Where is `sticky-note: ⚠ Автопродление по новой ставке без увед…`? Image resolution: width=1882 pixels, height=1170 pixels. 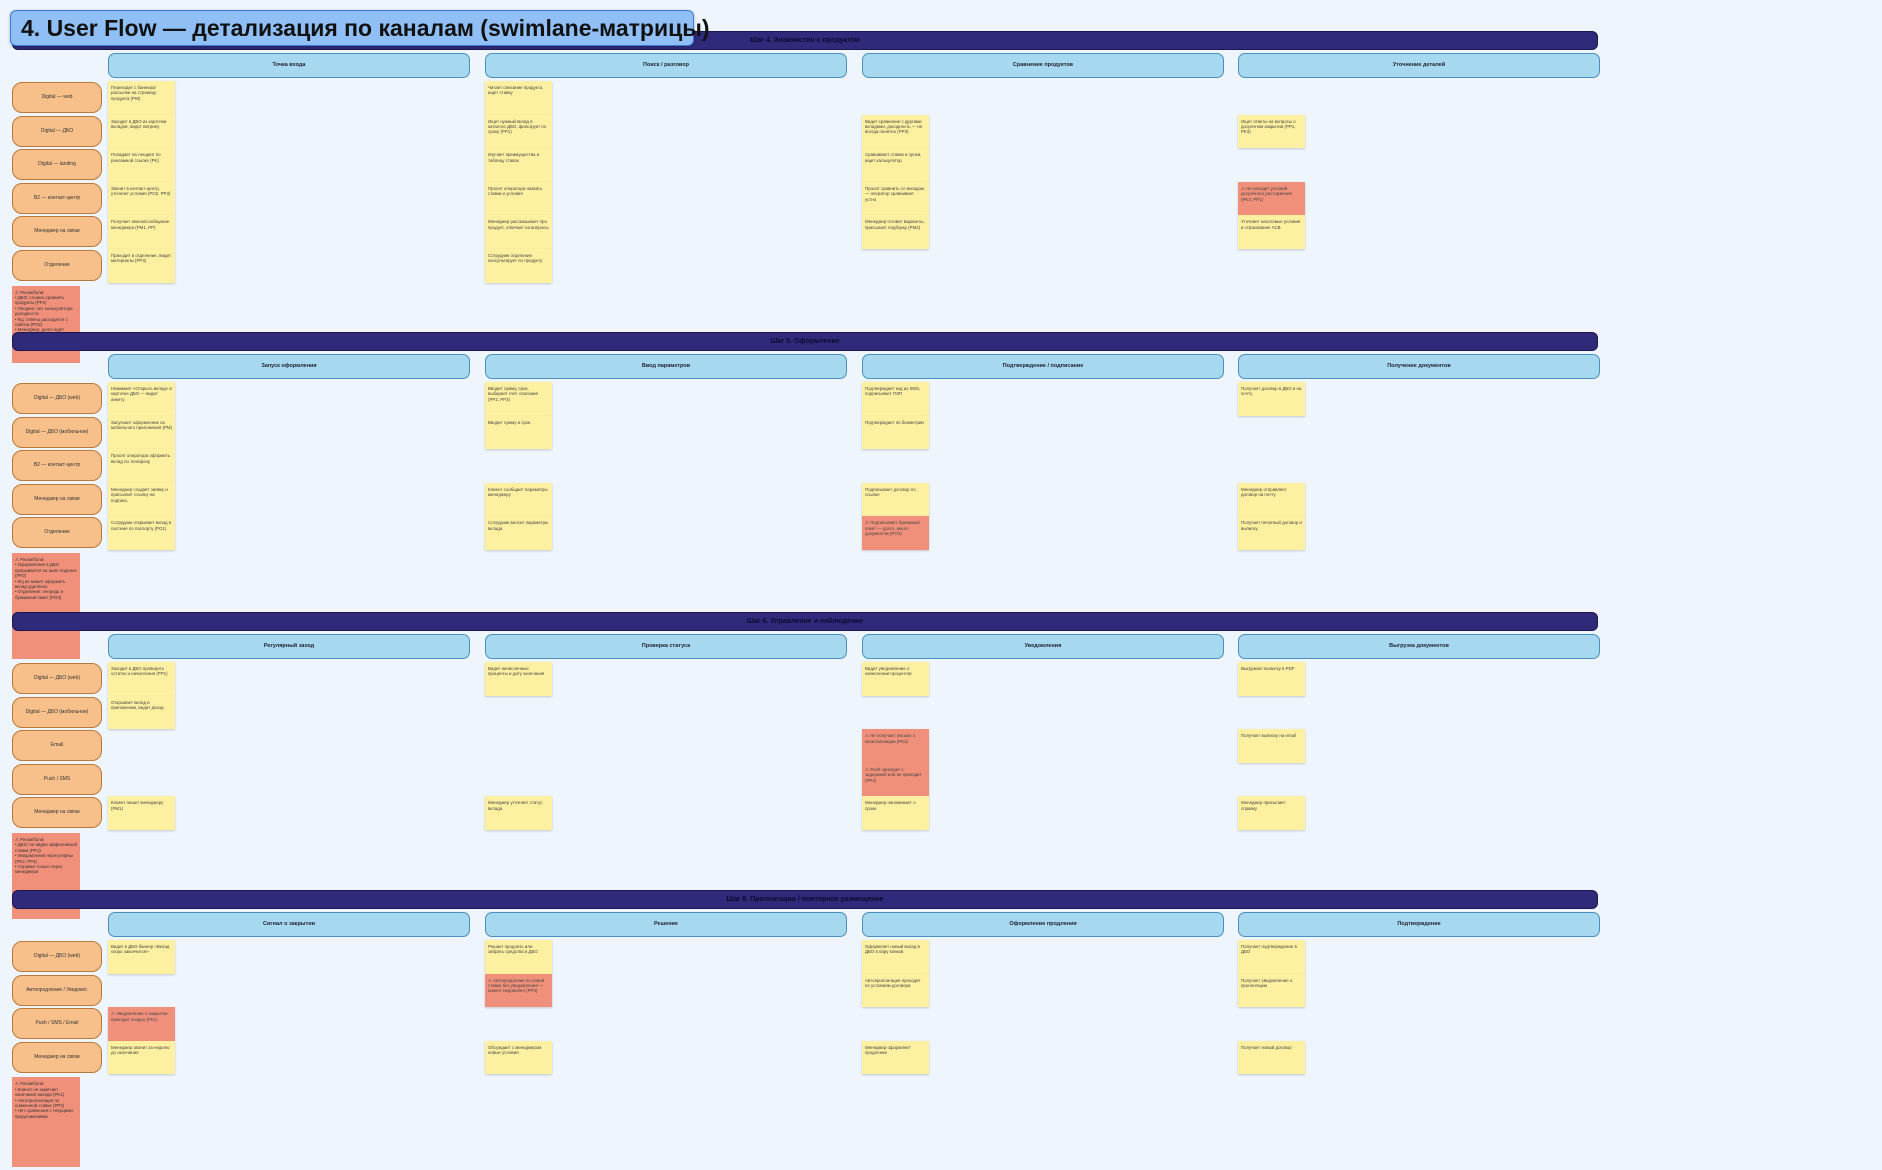
sticky-note: ⚠ Автопродление по новой ставке без увед… is located at coordinates (518, 990).